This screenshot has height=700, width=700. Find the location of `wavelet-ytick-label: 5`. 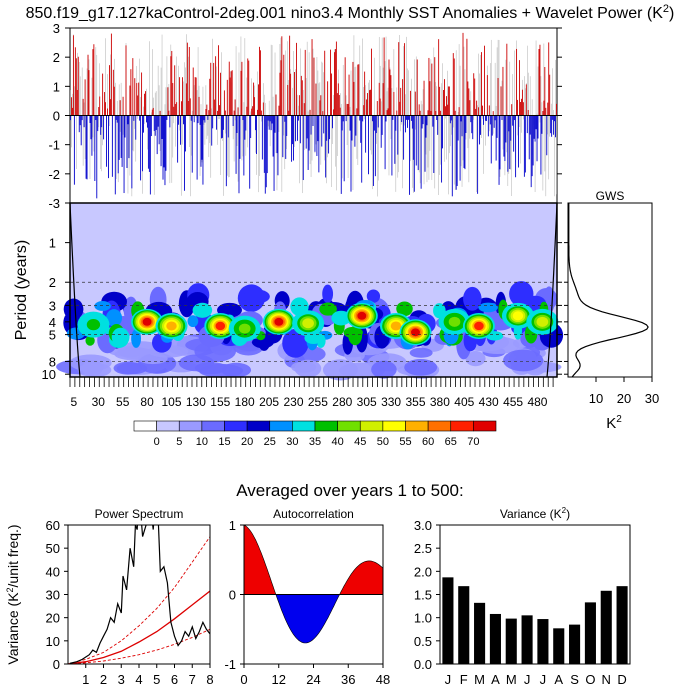

wavelet-ytick-label: 5 is located at coordinates (52, 335).